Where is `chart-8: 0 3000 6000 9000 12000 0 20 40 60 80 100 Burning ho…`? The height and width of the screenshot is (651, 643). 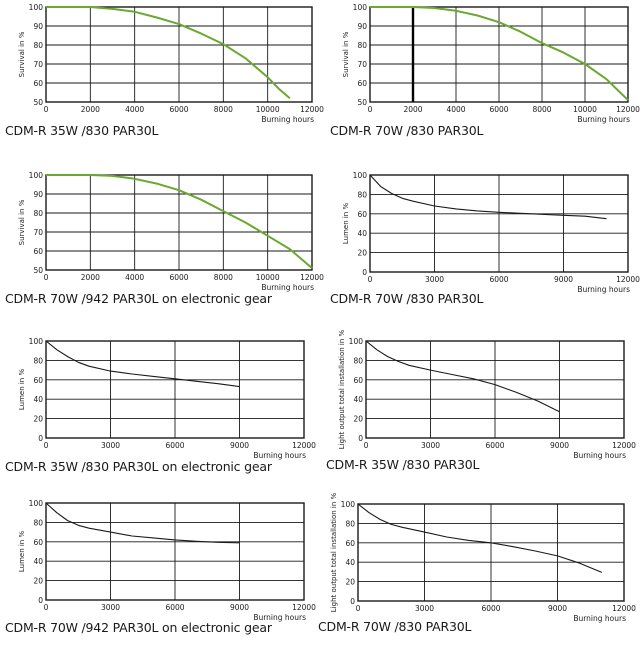 chart-8: 0 3000 6000 9000 12000 0 20 40 60 80 100 Burning ho… is located at coordinates (483, 557).